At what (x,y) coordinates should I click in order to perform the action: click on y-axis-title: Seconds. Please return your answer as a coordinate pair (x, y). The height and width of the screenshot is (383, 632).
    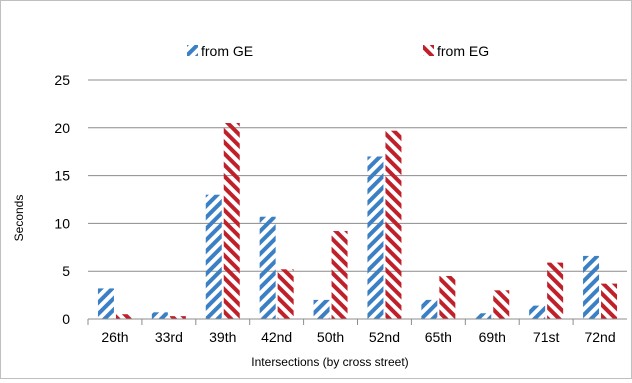
    Looking at the image, I should click on (19, 218).